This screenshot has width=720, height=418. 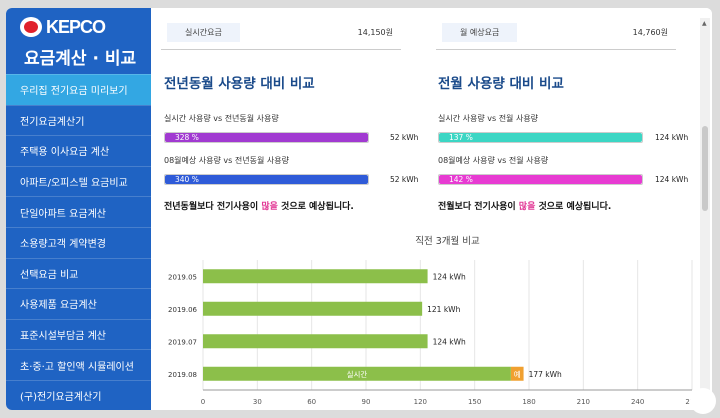 I want to click on mom-row1-bar: 137 %, so click(x=540, y=137).